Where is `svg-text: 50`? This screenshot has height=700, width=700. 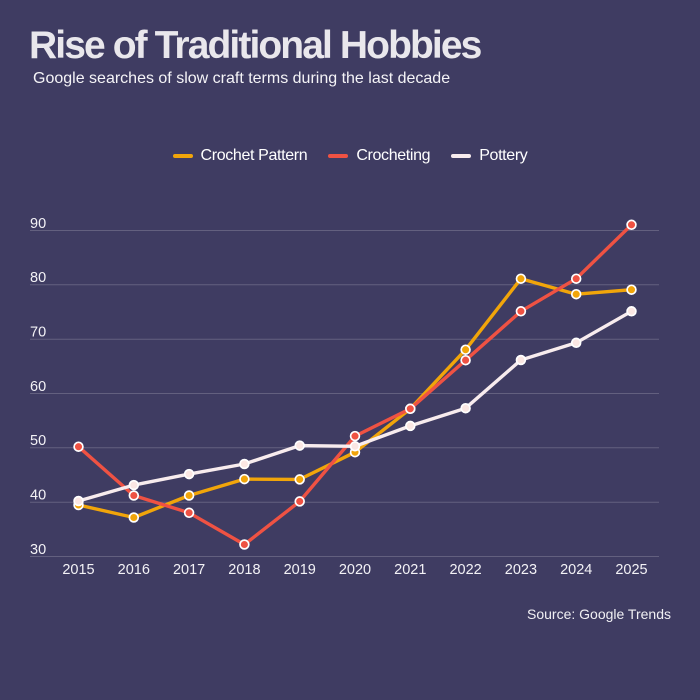 svg-text: 50 is located at coordinates (38, 441).